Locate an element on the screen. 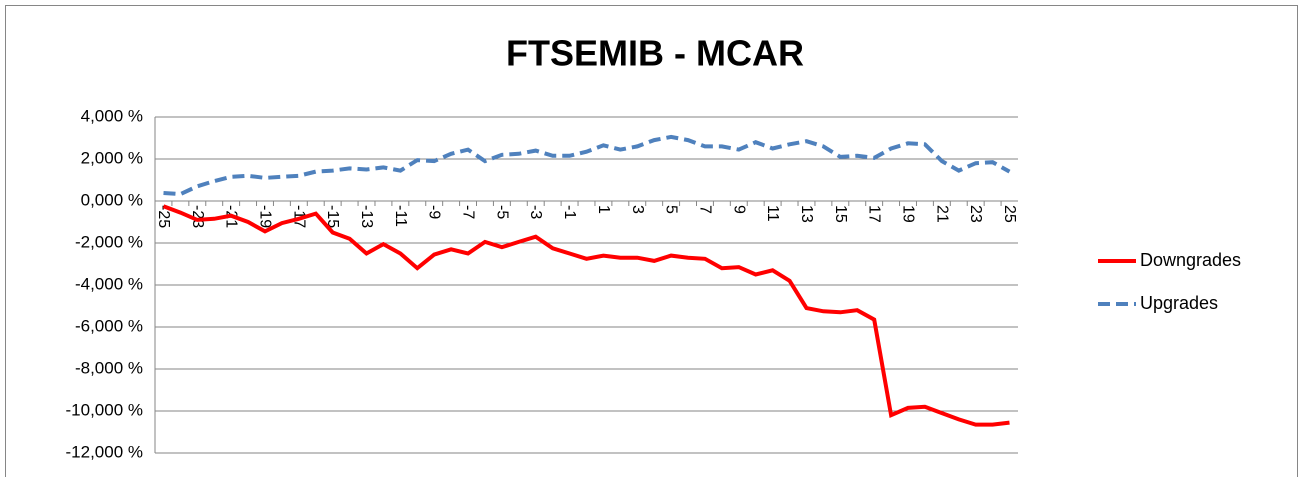  x-tick-label: -15 is located at coordinates (332, 216).